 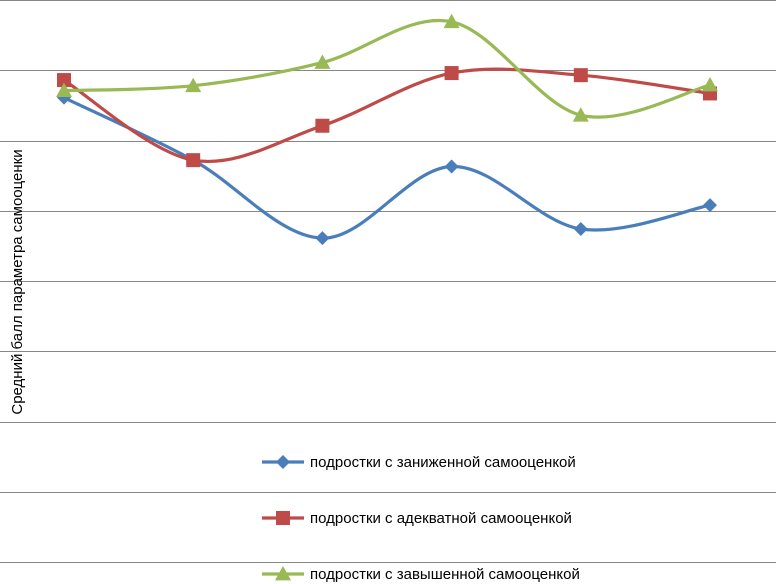 What do you see at coordinates (443, 462) in the screenshot?
I see `legend-label: подростки с заниженной самооценкой` at bounding box center [443, 462].